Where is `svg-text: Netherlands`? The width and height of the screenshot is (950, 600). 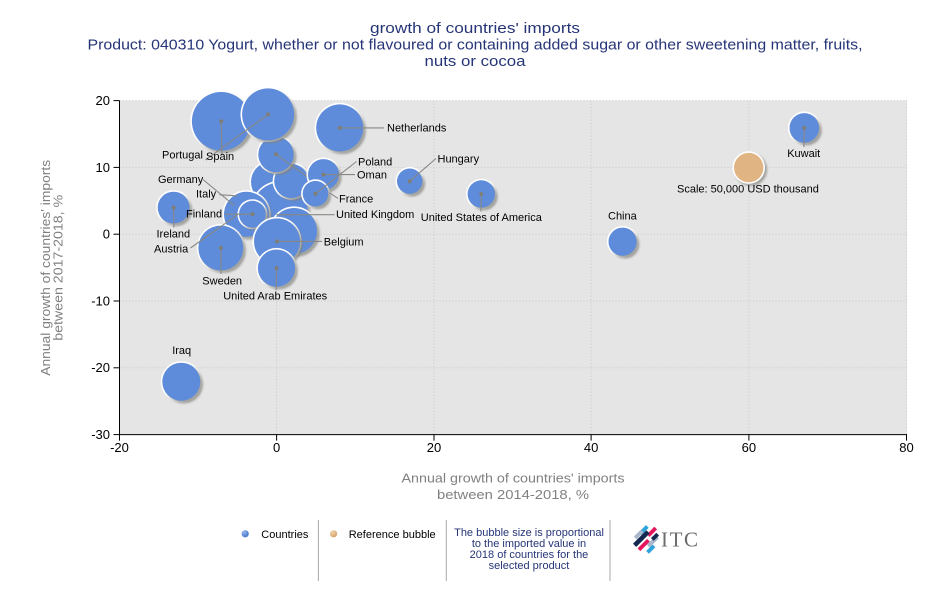
svg-text: Netherlands is located at coordinates (417, 129).